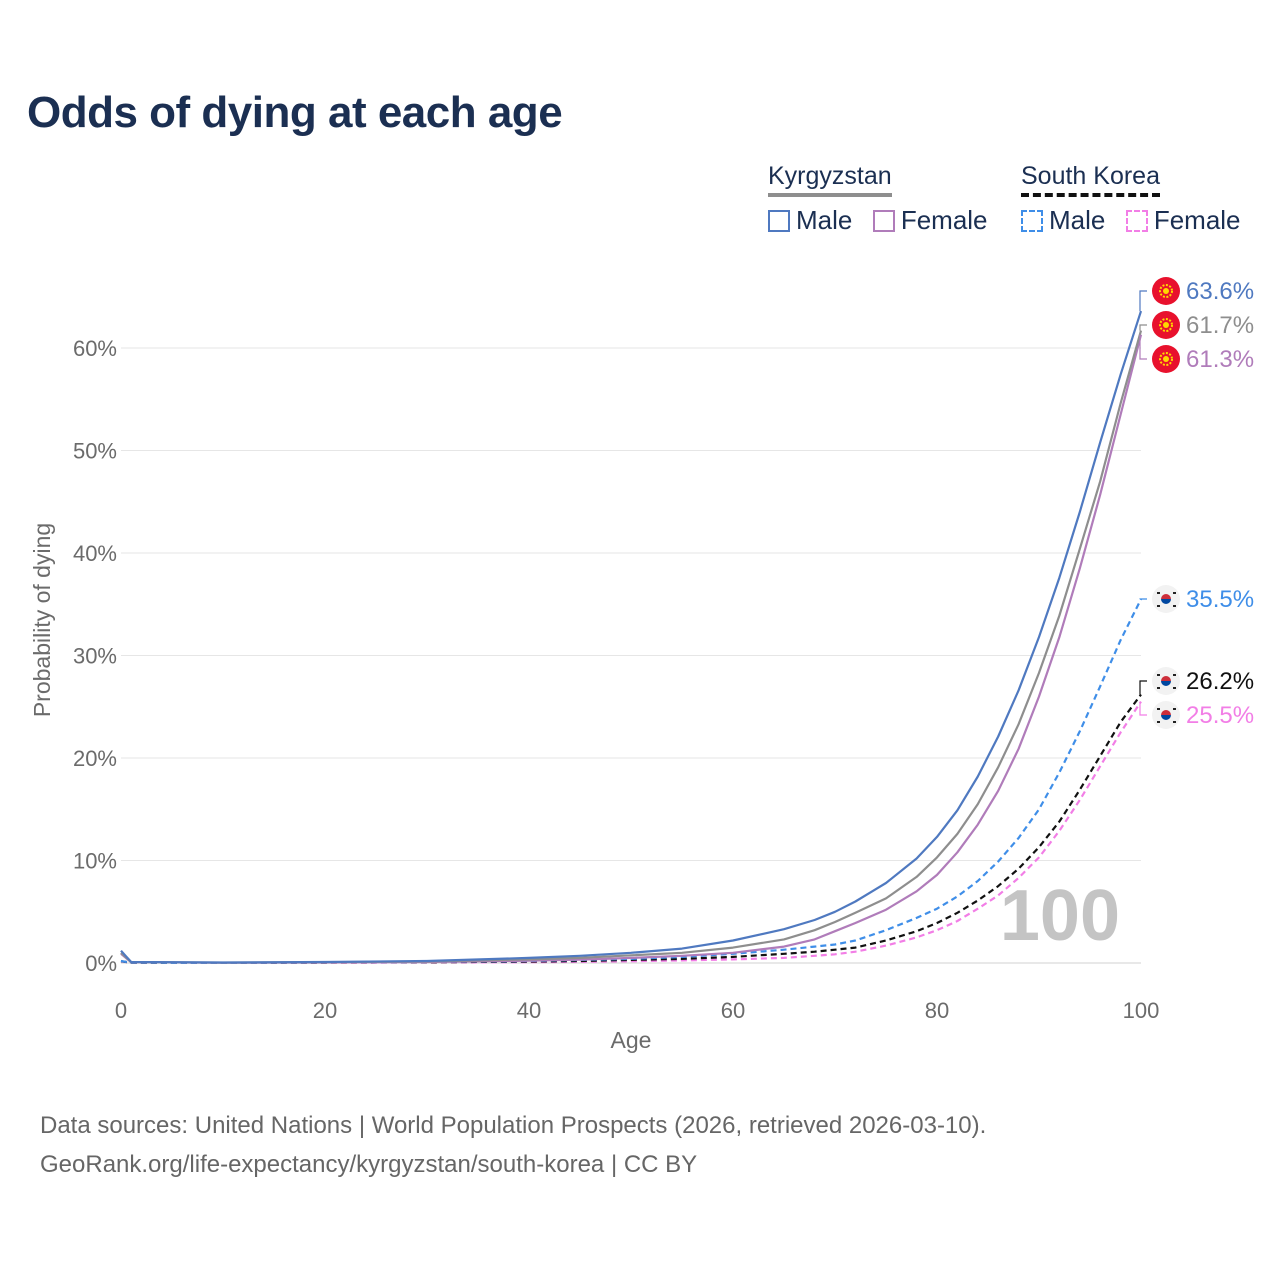 Image resolution: width=1280 pixels, height=1280 pixels. I want to click on end-label-group: 61.3%, so click(1196, 353).